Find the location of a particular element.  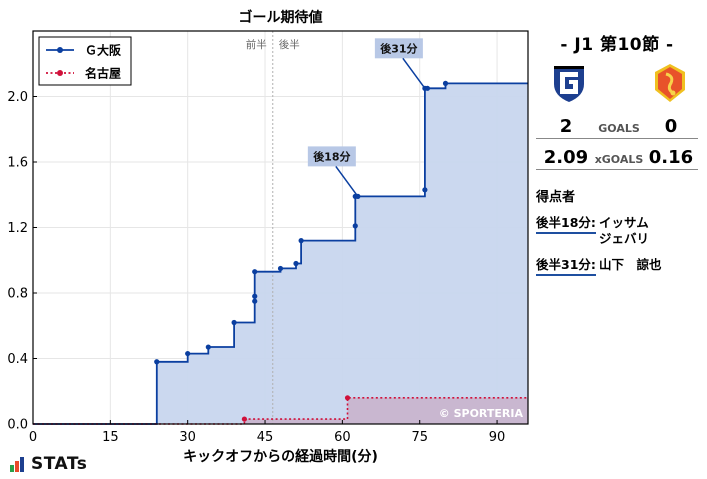

away-goals: 0 is located at coordinates (671, 126).